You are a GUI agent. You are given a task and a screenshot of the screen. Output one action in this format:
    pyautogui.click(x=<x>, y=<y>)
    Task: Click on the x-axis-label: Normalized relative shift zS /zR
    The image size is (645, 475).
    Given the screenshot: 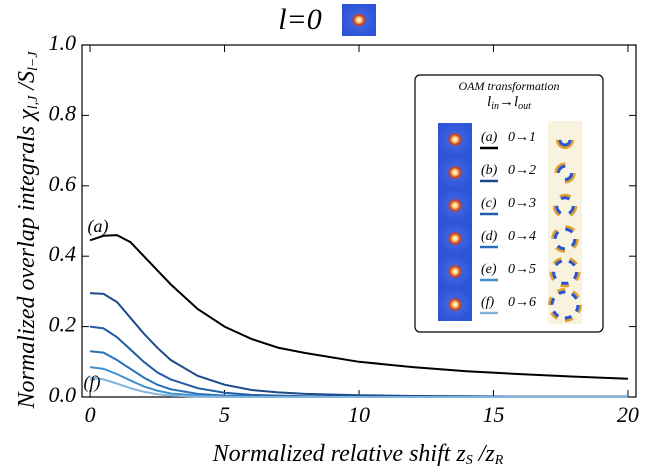 What is the action you would take?
    pyautogui.click(x=358, y=455)
    